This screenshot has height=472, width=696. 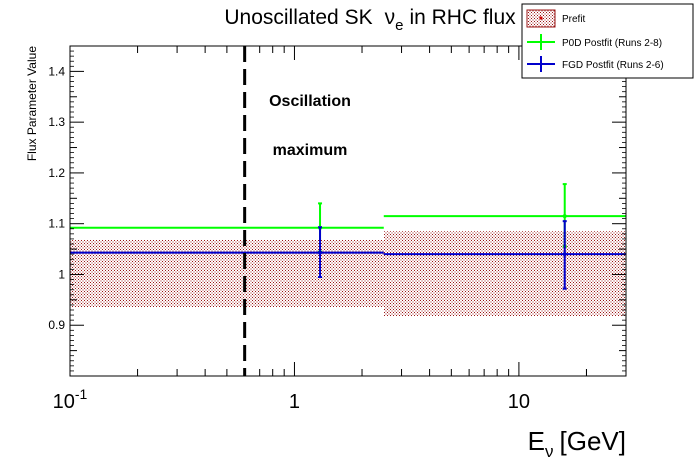 I want to click on legend-fgd-label: FGD Postfit (Runs 2-6), so click(x=613, y=65).